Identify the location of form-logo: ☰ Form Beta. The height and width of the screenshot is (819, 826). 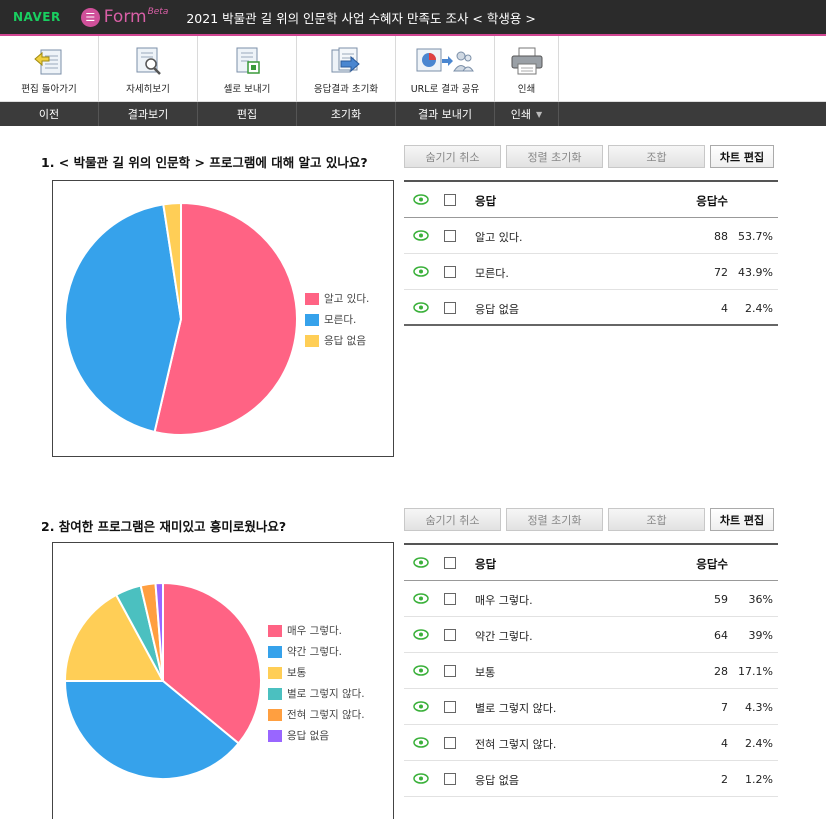
(124, 17).